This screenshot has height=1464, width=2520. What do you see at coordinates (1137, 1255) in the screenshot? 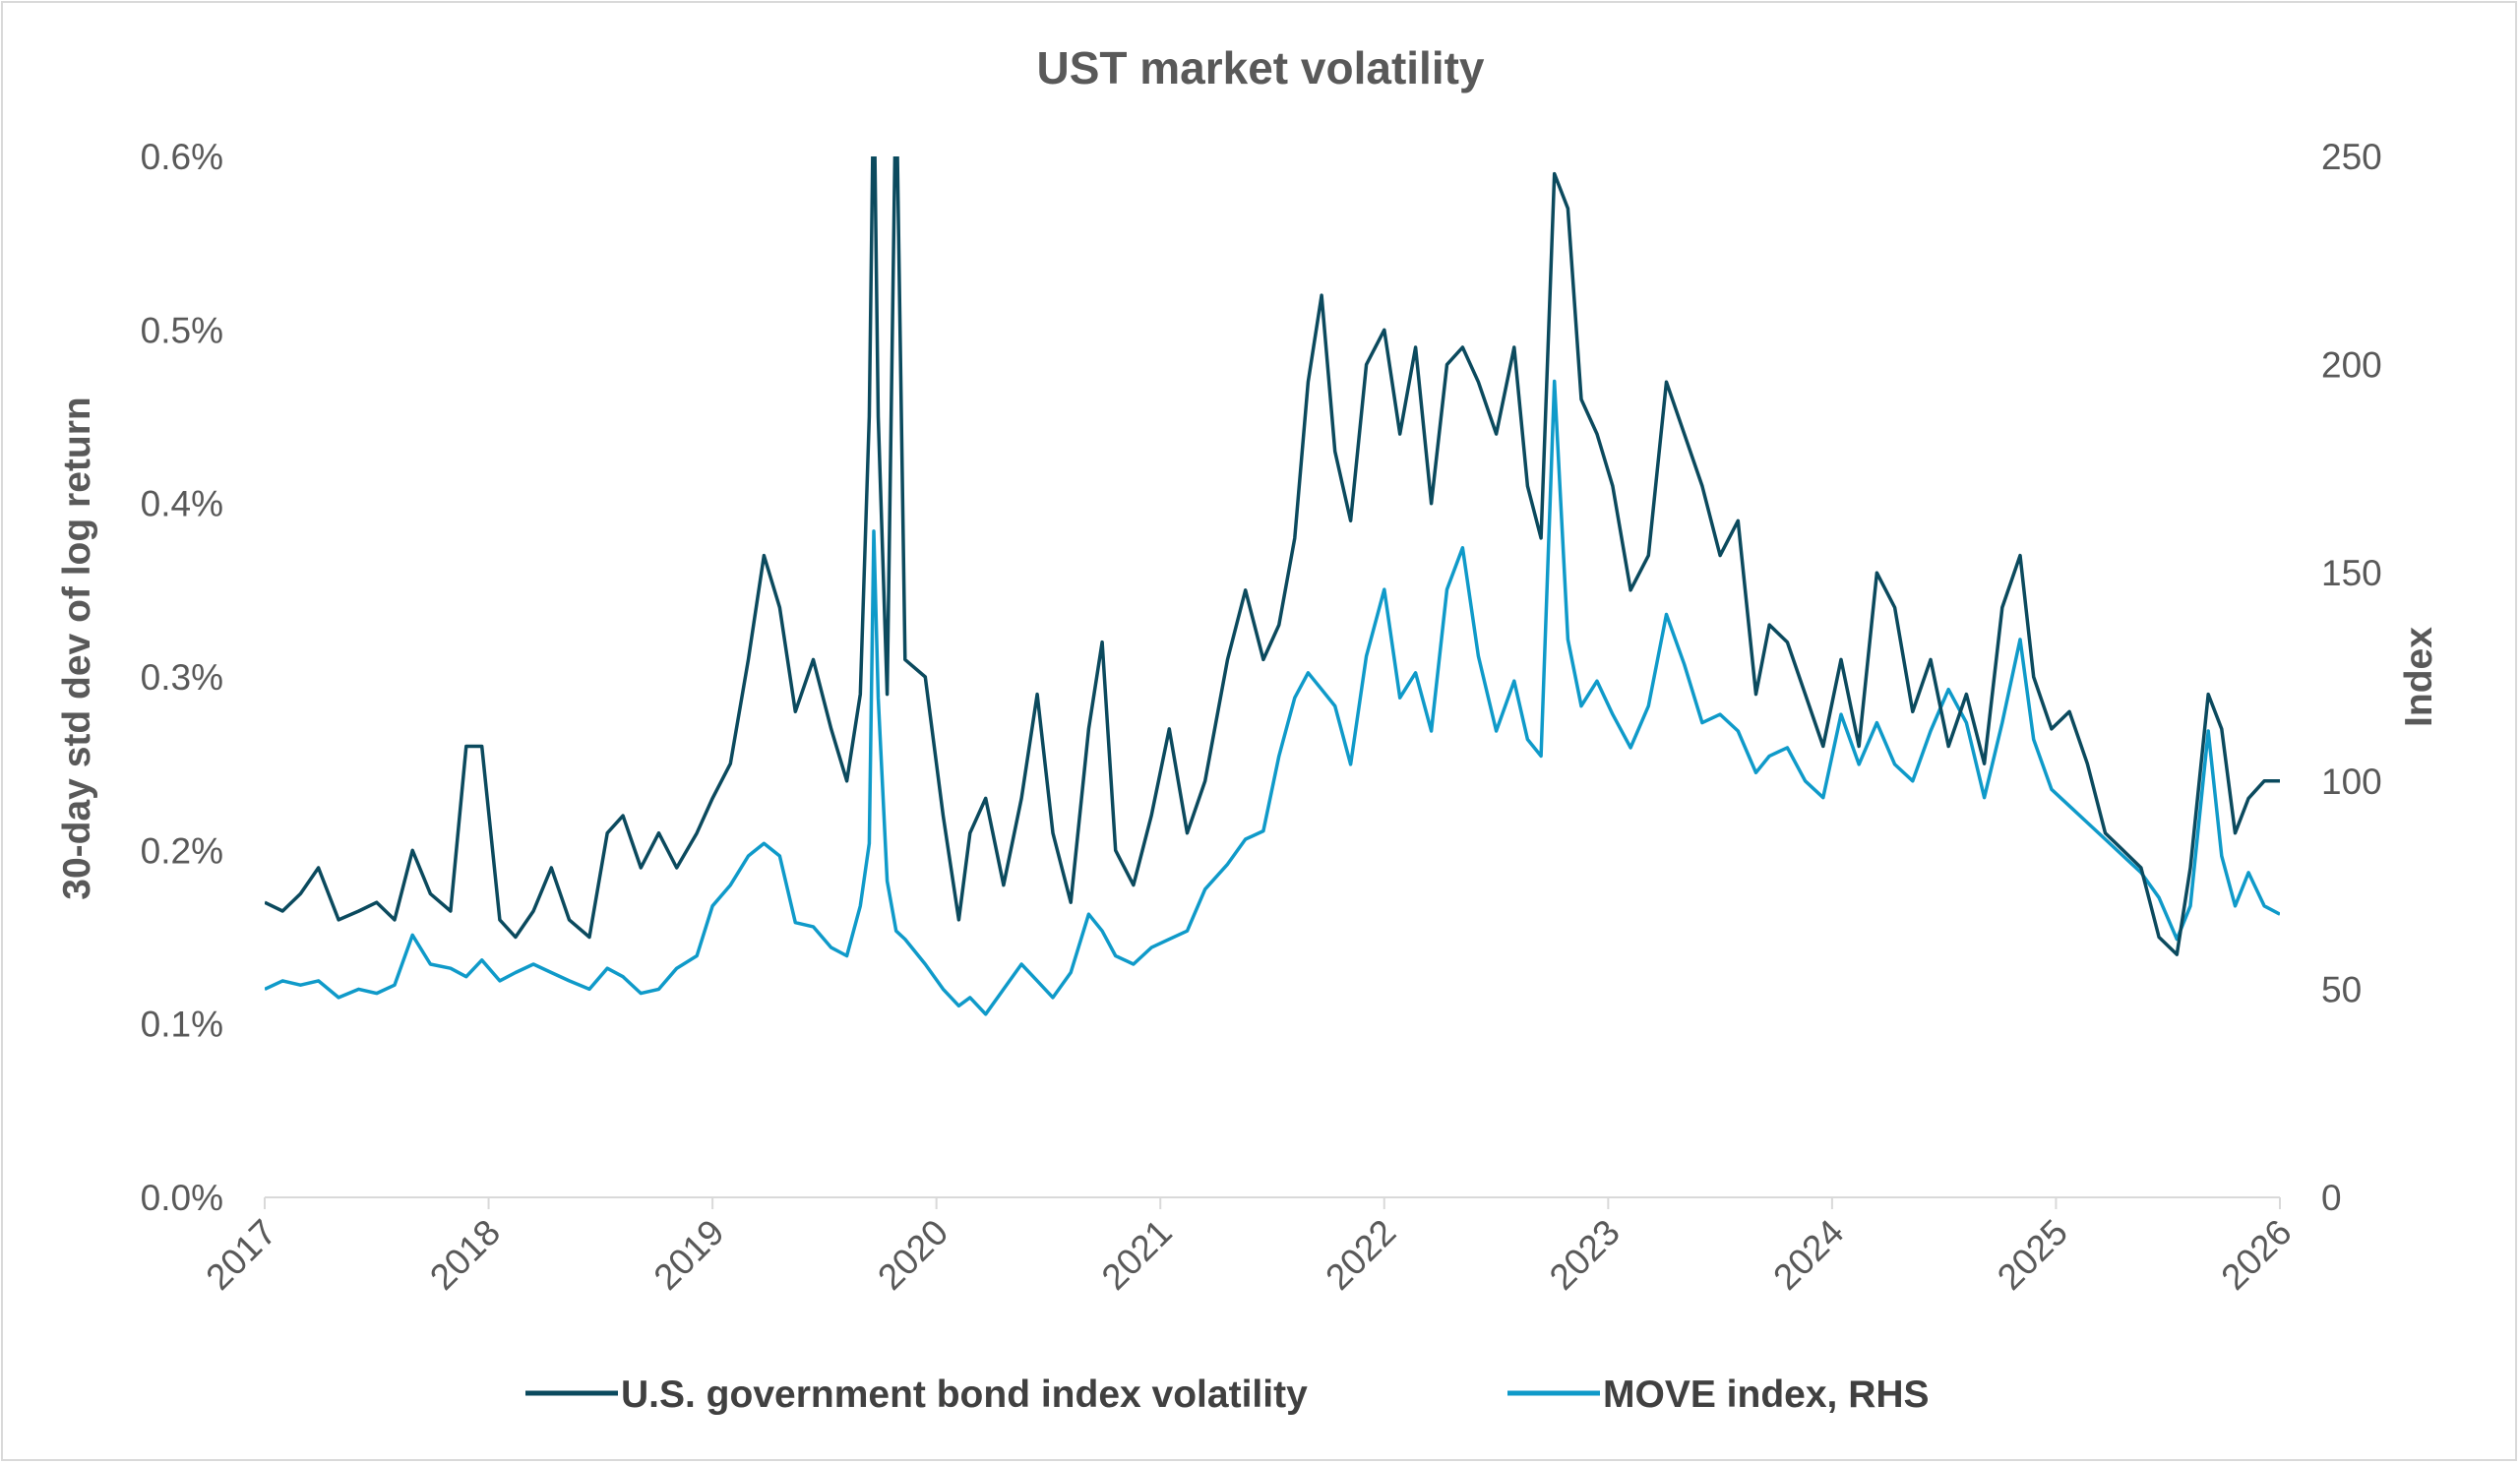
I see `x-tick-label: 2021` at bounding box center [1137, 1255].